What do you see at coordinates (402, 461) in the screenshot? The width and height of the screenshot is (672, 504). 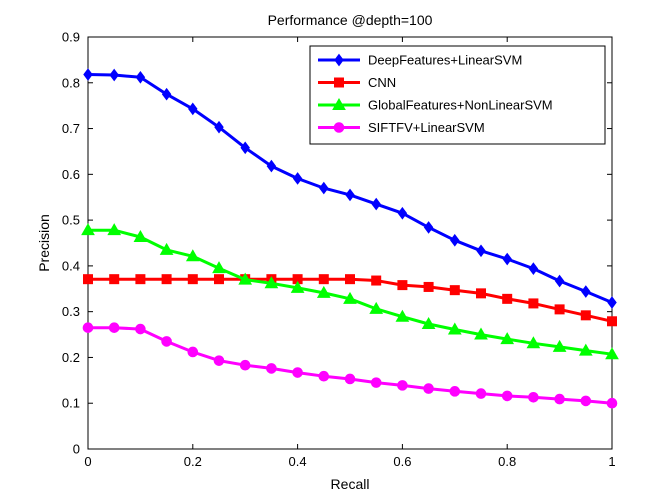 I see `x-tick-label: 0.6` at bounding box center [402, 461].